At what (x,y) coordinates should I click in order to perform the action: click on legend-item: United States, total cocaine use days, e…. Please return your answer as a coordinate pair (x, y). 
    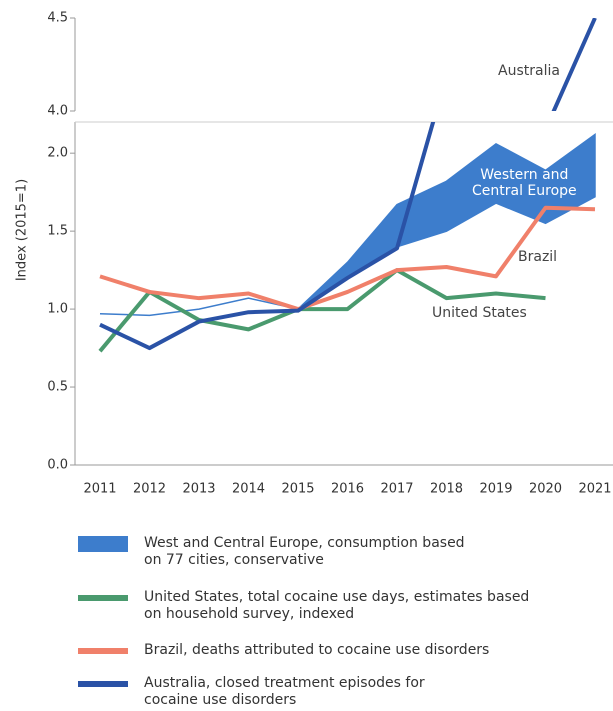
    Looking at the image, I should click on (303, 606).